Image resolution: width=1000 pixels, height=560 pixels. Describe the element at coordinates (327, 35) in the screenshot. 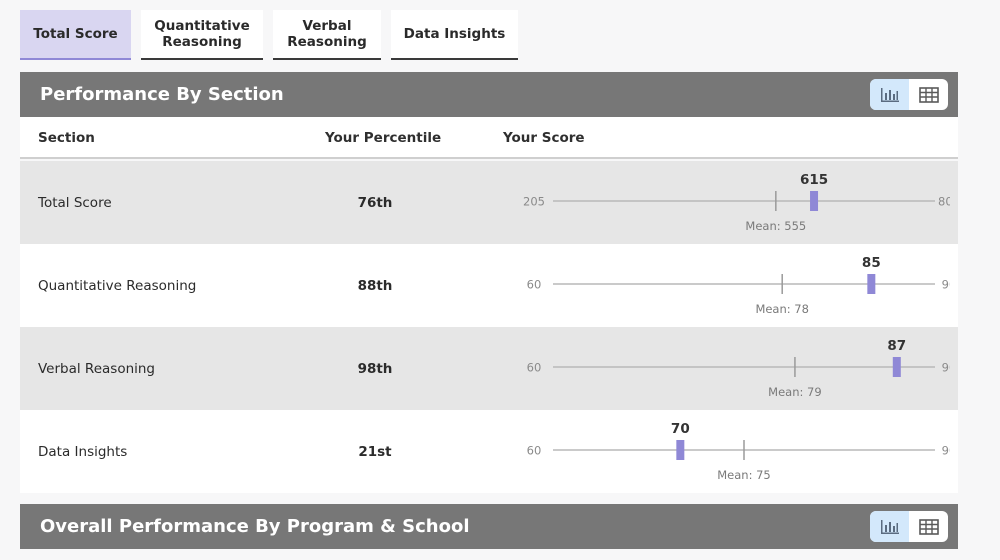

I see `tab-verbal-reasoning: Verbal Reasoning` at that location.